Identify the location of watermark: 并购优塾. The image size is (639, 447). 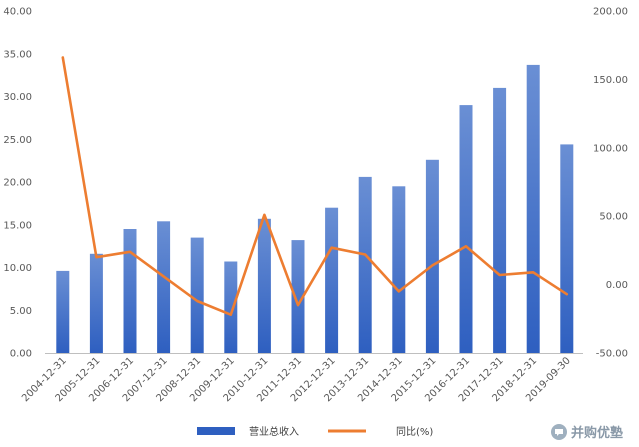
(586, 431).